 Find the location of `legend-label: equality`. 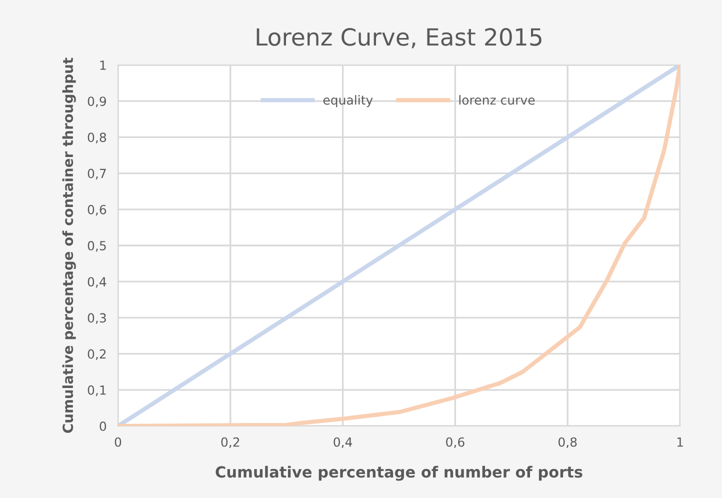

legend-label: equality is located at coordinates (348, 101).